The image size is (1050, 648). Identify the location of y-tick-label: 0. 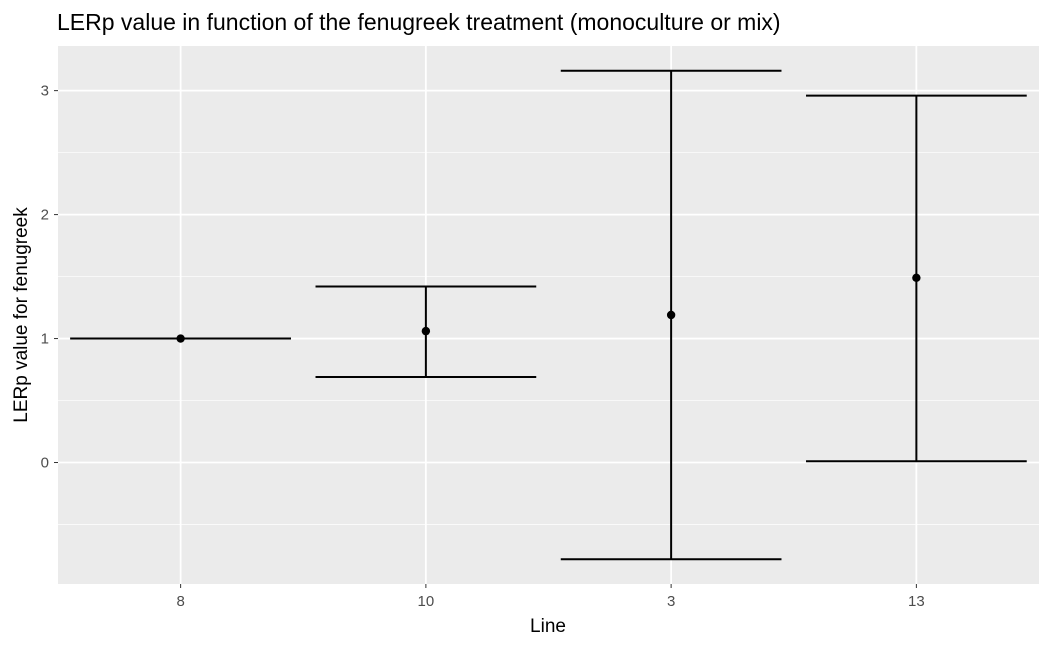
(45, 463).